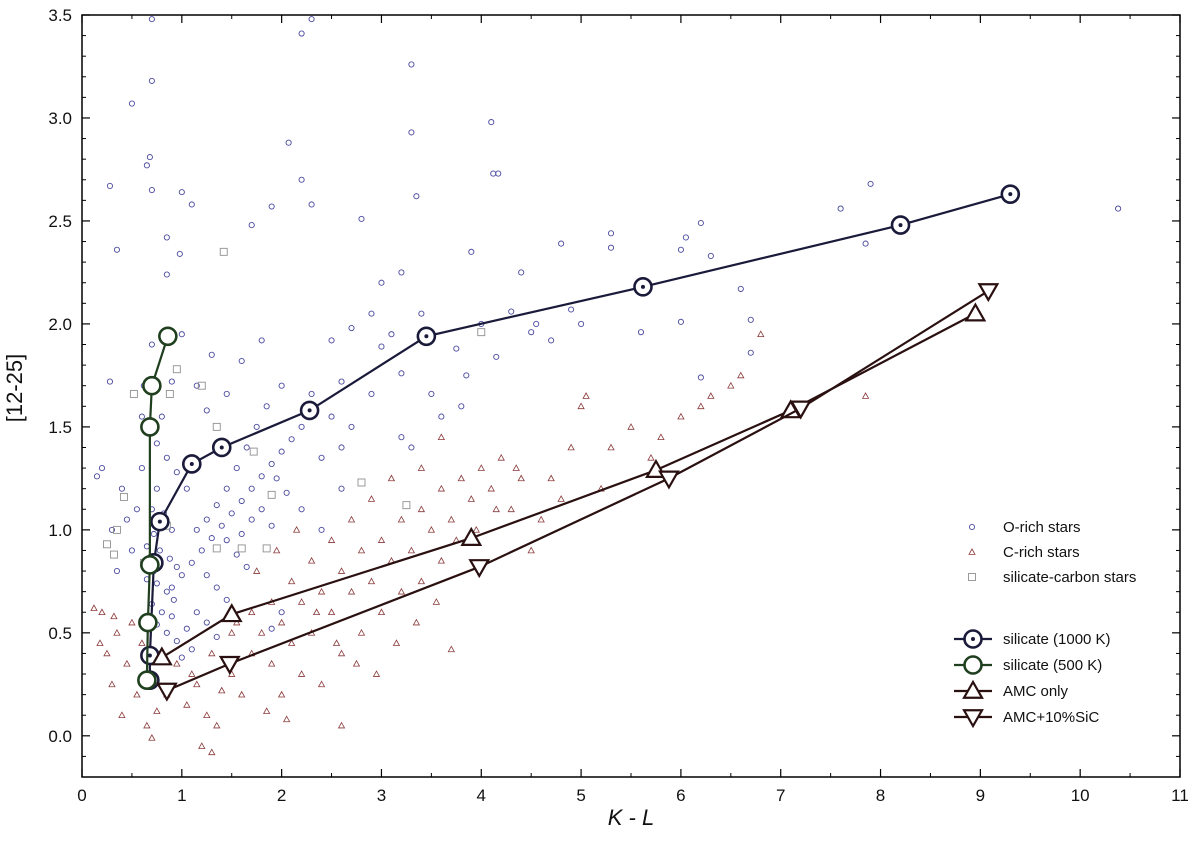 The image size is (1200, 843). I want to click on legend-label: silicate (500 K), so click(1052, 665).